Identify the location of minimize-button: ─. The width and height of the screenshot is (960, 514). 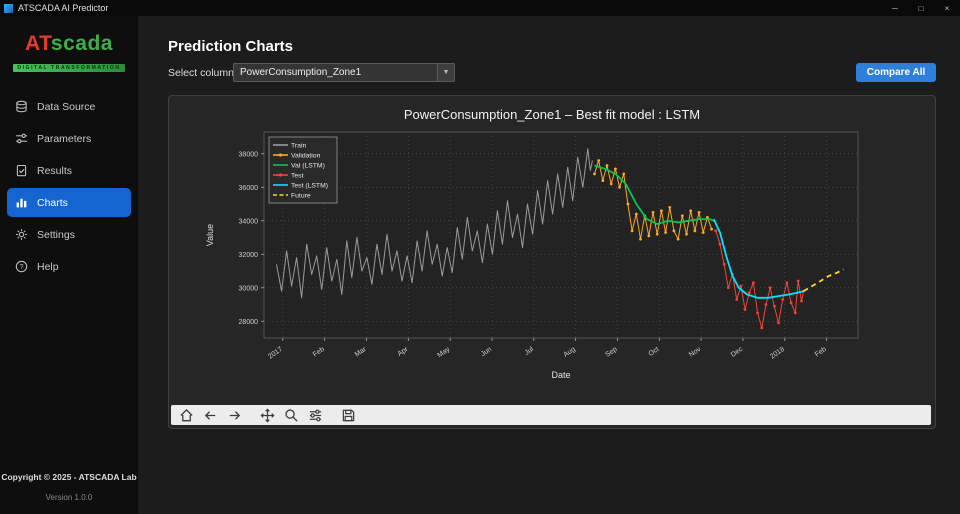
(895, 8).